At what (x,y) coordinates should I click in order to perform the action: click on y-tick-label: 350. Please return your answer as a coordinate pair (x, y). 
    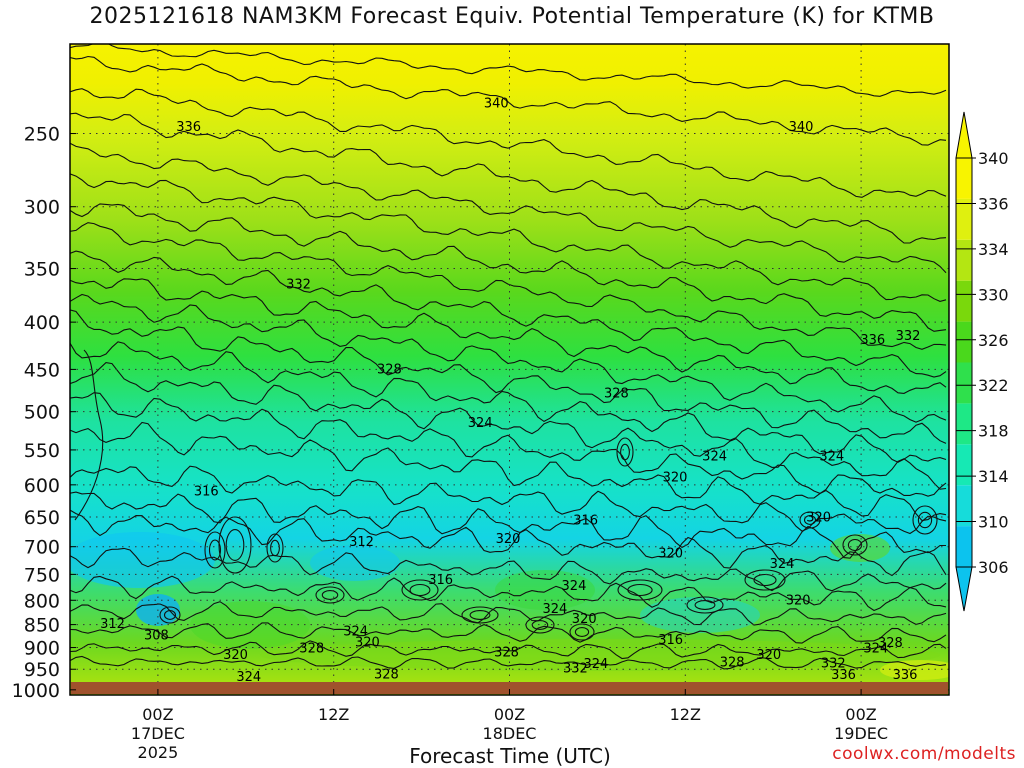
    Looking at the image, I should click on (42, 270).